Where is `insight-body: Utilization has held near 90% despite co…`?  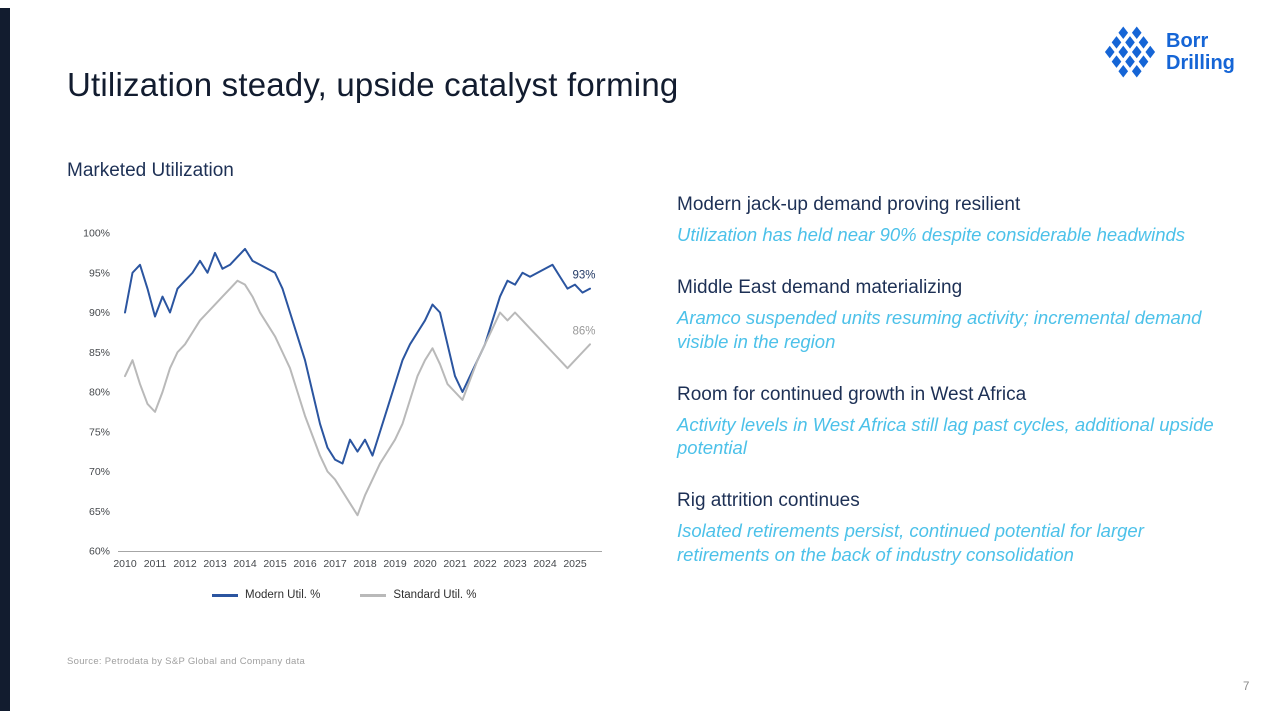
insight-body: Utilization has held near 90% despite co… is located at coordinates (931, 234).